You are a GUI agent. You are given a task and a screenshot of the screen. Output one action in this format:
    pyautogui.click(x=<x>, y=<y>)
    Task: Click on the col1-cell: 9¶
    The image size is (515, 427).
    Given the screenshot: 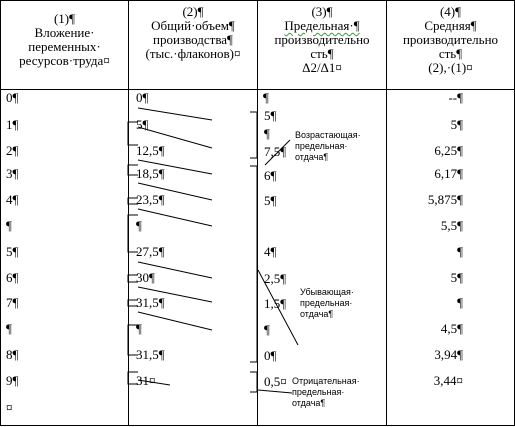 What is the action you would take?
    pyautogui.click(x=12, y=380)
    